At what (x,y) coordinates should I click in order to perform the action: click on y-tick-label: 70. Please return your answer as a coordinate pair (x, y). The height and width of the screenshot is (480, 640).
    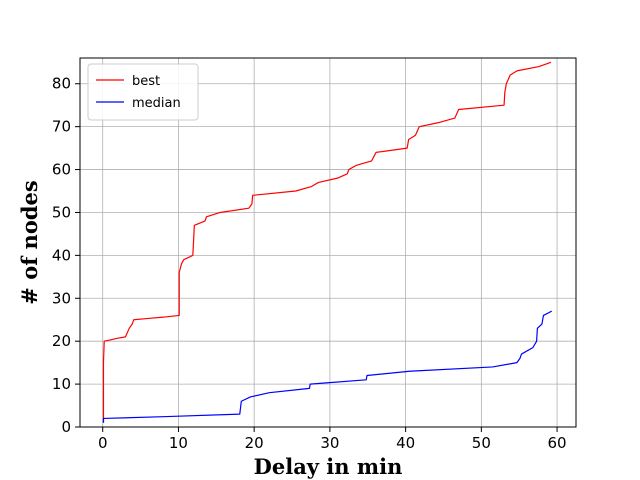
    Looking at the image, I should click on (61, 127).